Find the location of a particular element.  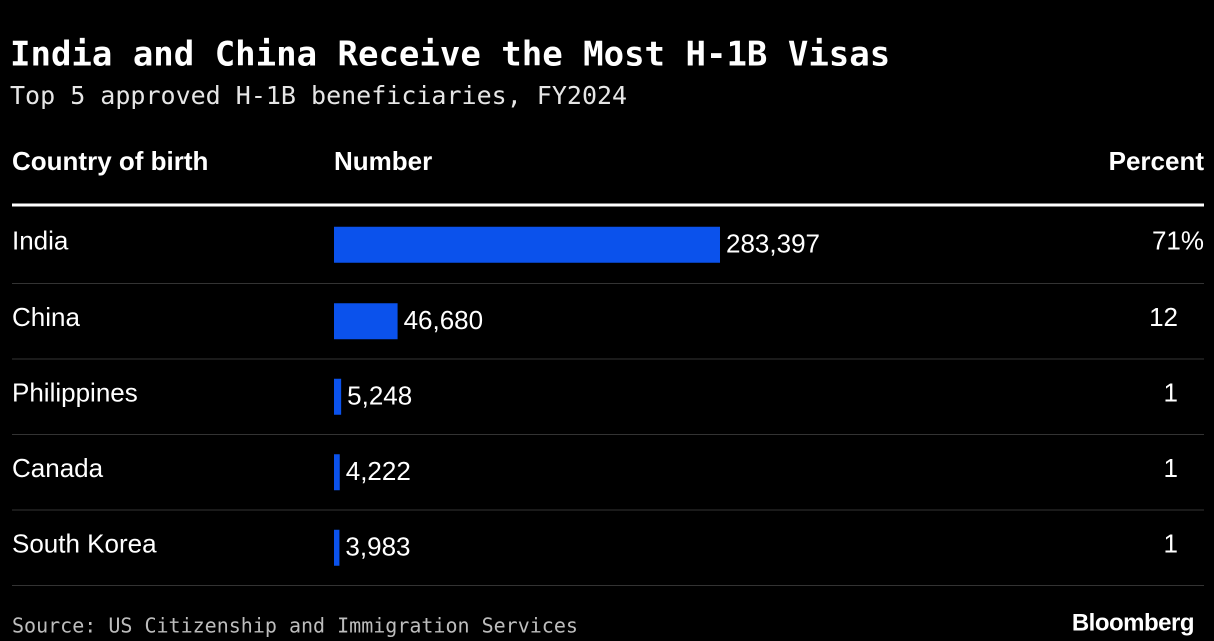

value-label: 283,397 is located at coordinates (773, 244).